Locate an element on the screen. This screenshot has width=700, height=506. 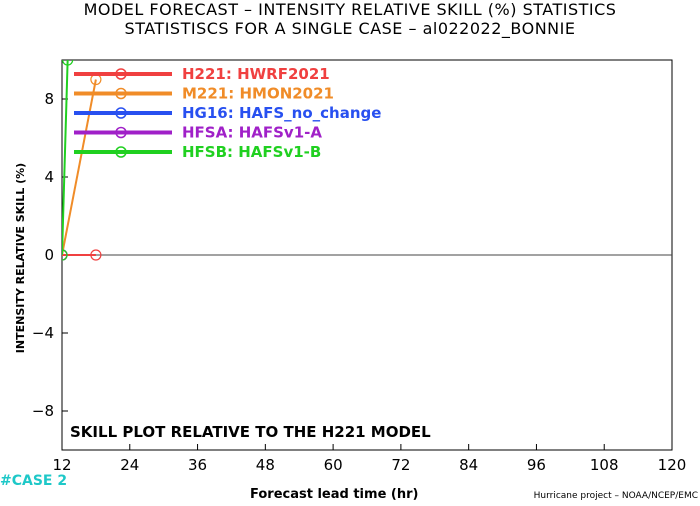
legend-label-hg16: HG16: HAFS_no_change is located at coordinates (281, 113).